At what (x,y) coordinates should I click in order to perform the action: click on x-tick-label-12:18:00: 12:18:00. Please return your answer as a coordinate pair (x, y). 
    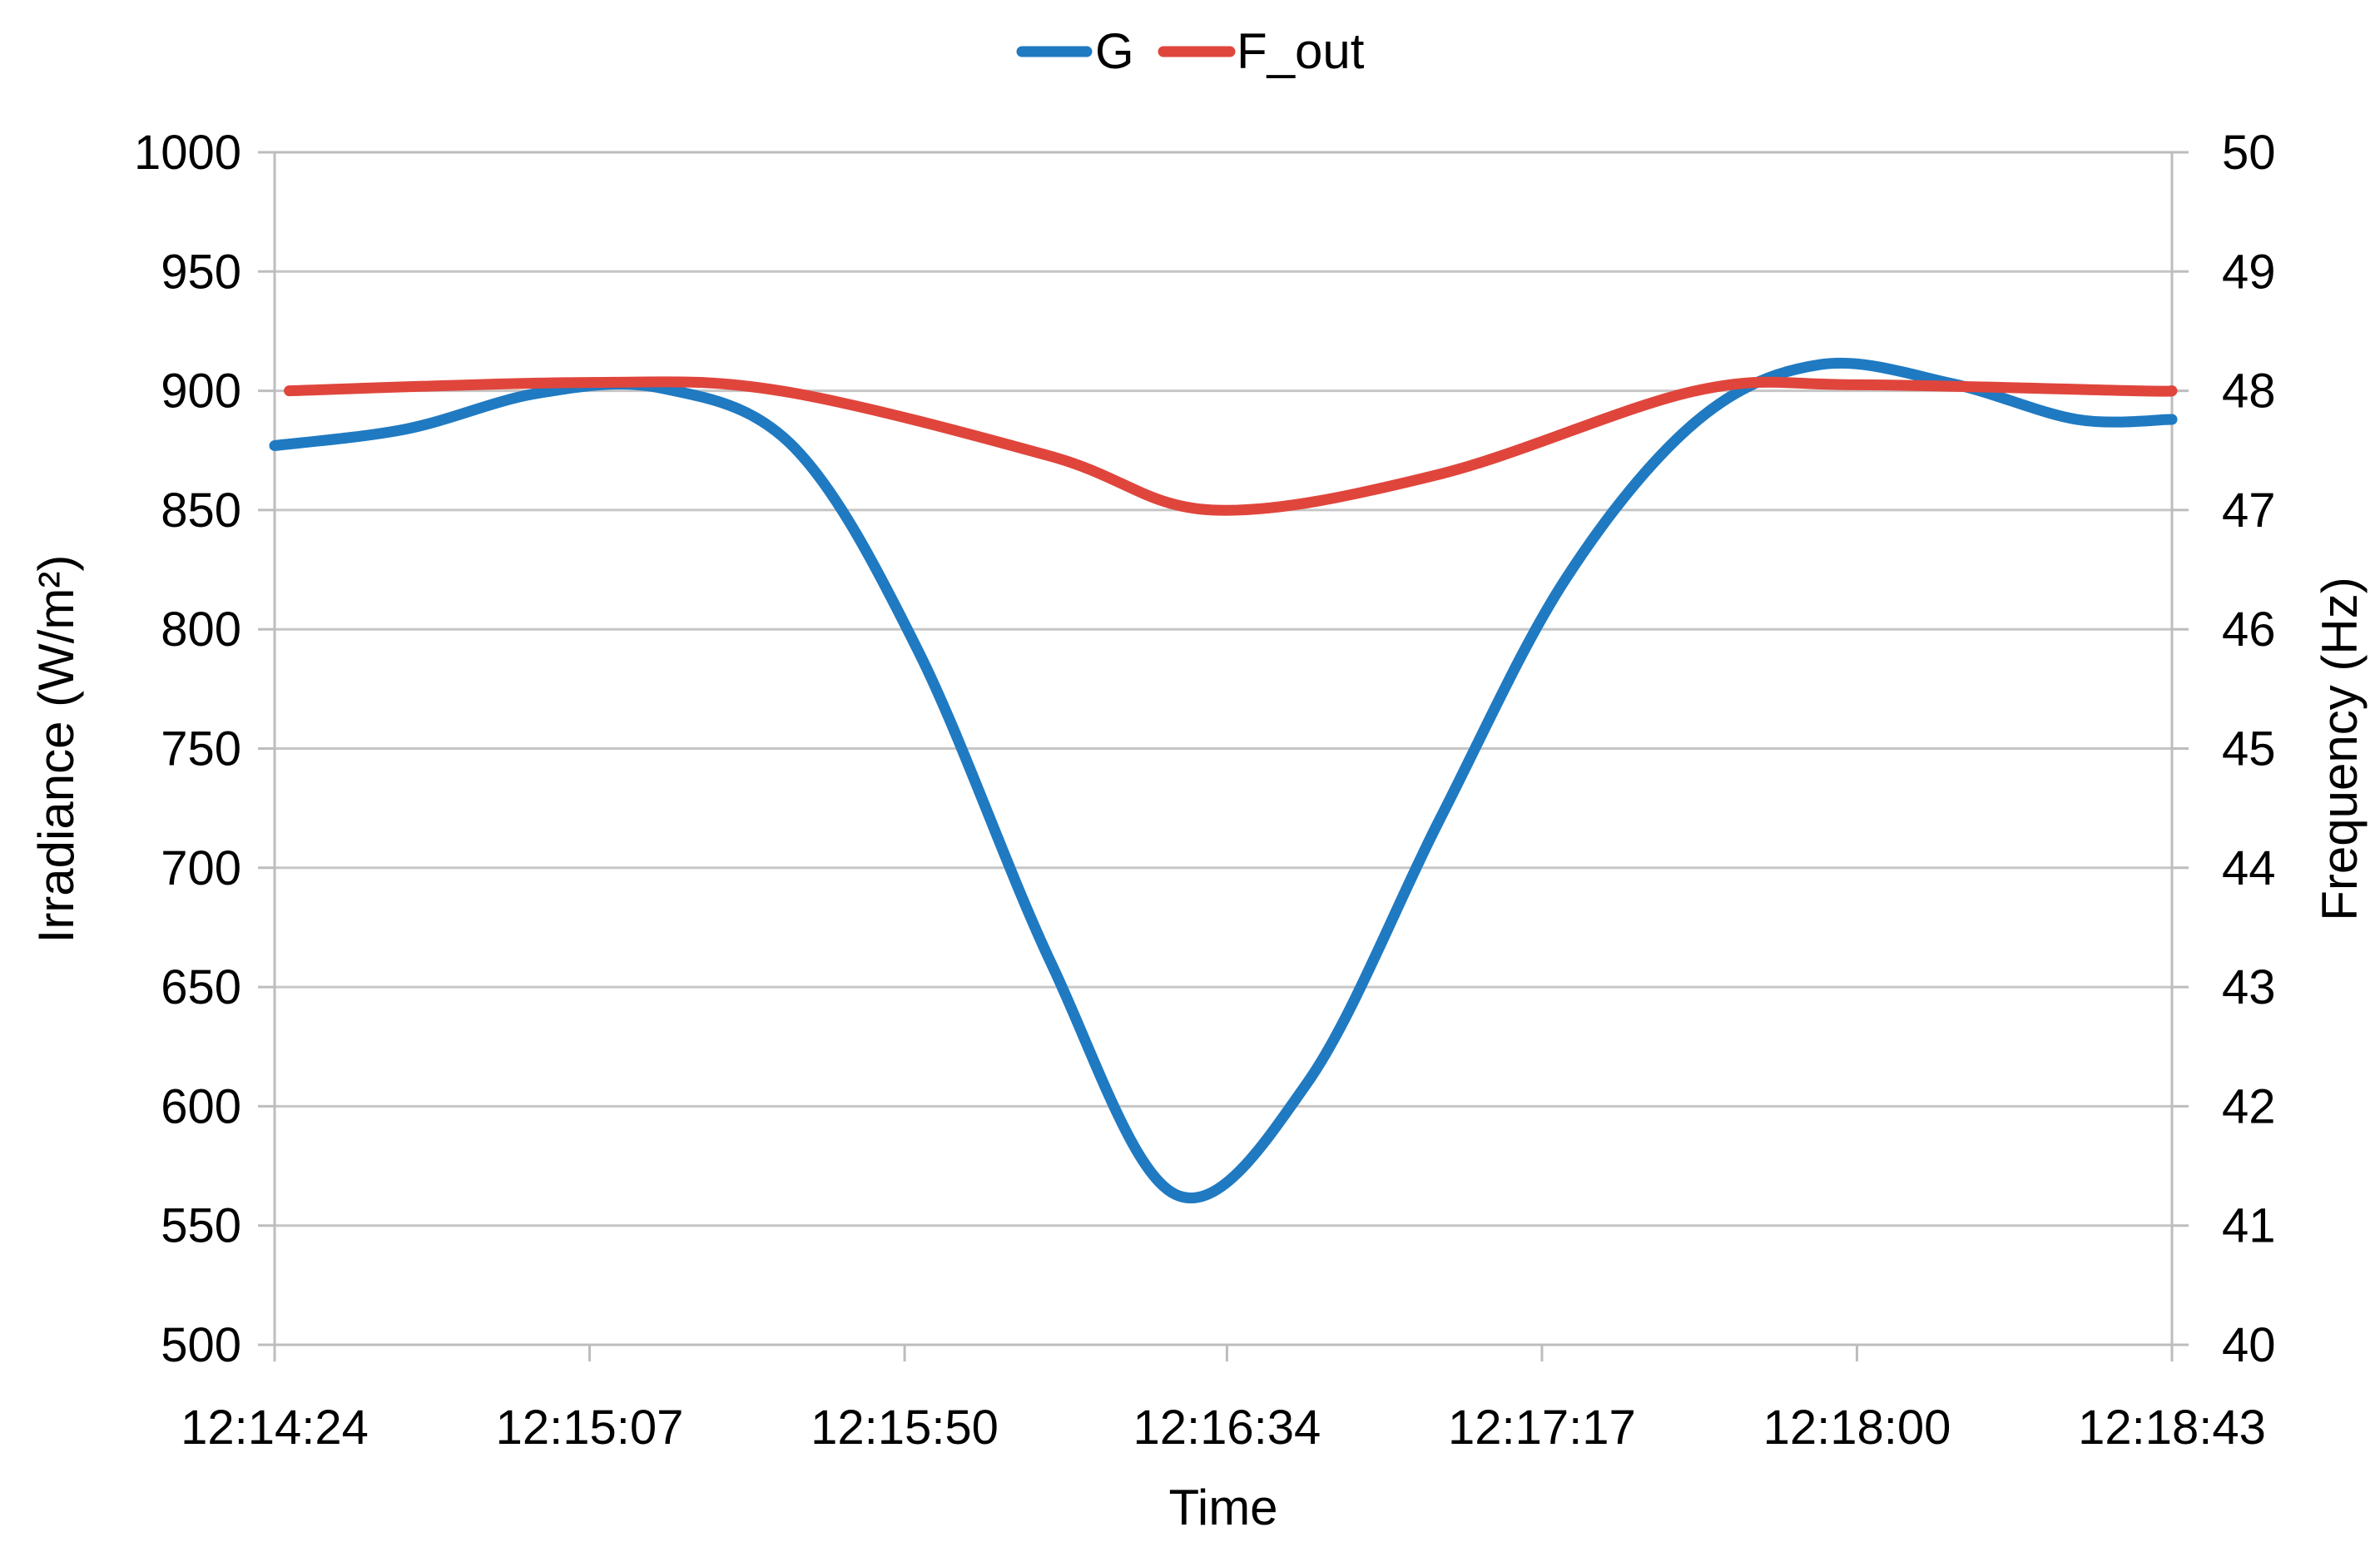
    Looking at the image, I should click on (1857, 1428).